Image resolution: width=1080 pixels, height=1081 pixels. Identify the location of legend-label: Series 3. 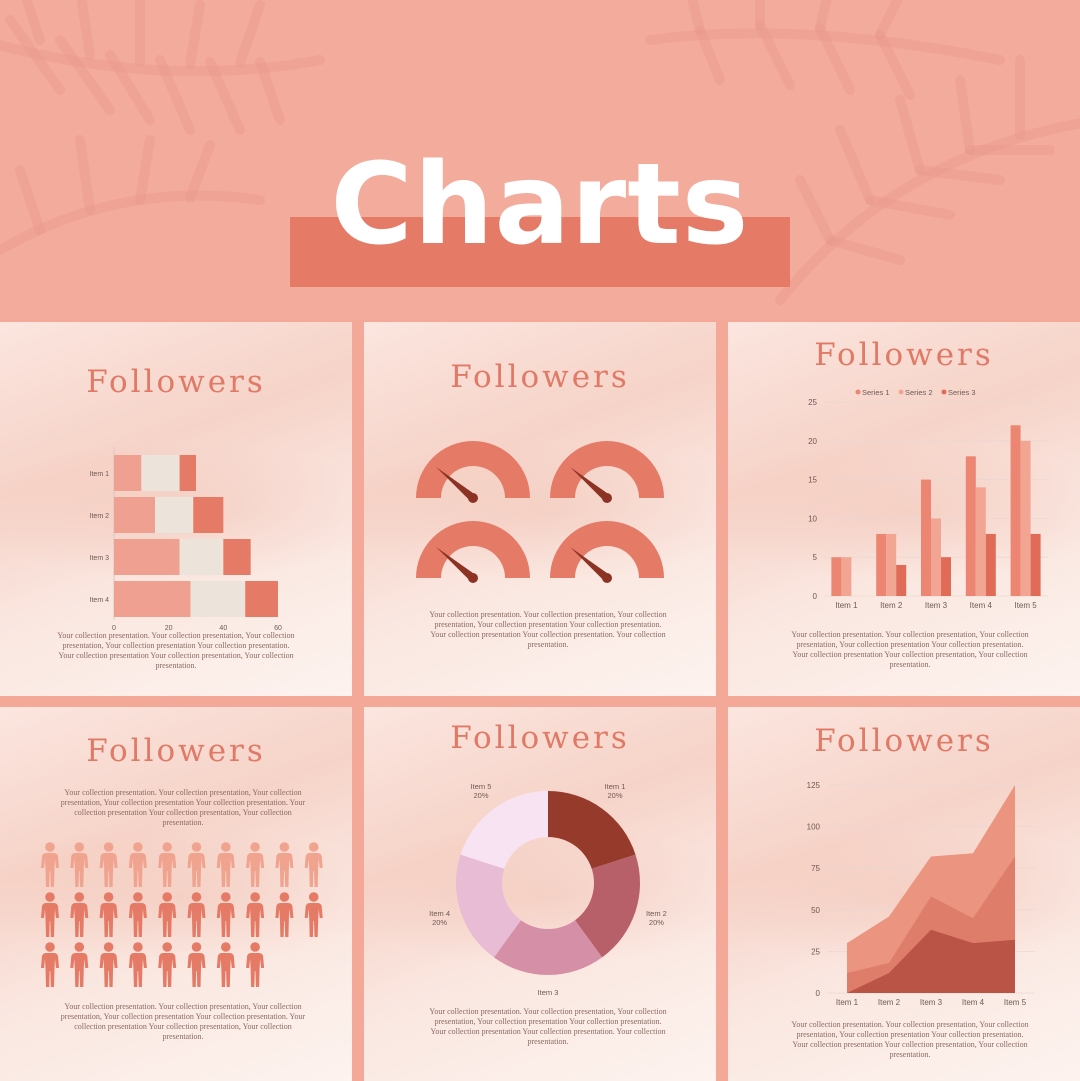
(962, 392).